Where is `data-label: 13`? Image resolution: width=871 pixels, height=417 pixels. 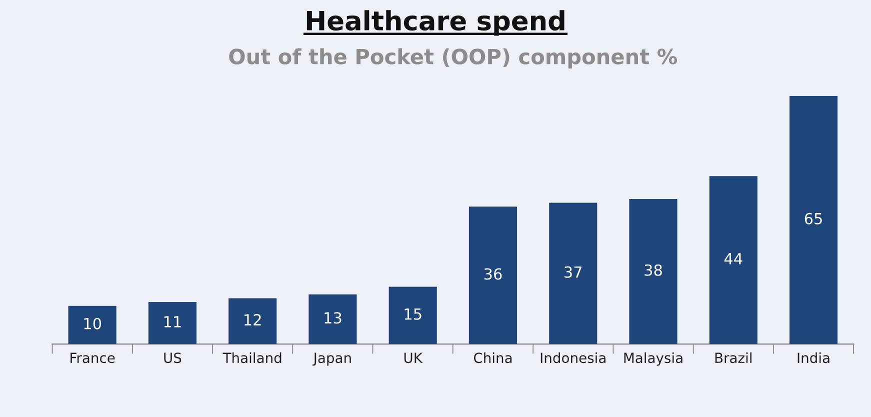
data-label: 13 is located at coordinates (333, 318).